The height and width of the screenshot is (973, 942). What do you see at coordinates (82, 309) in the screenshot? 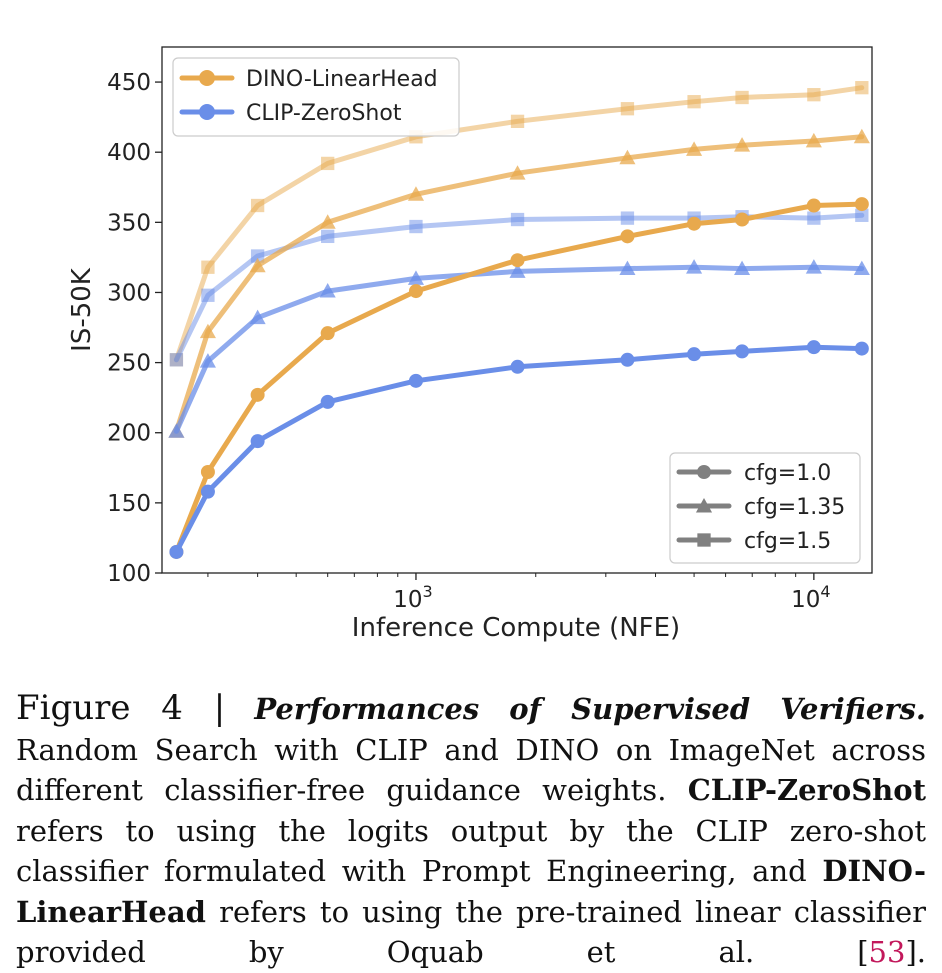
I see `y-axis-label: IS-50K` at bounding box center [82, 309].